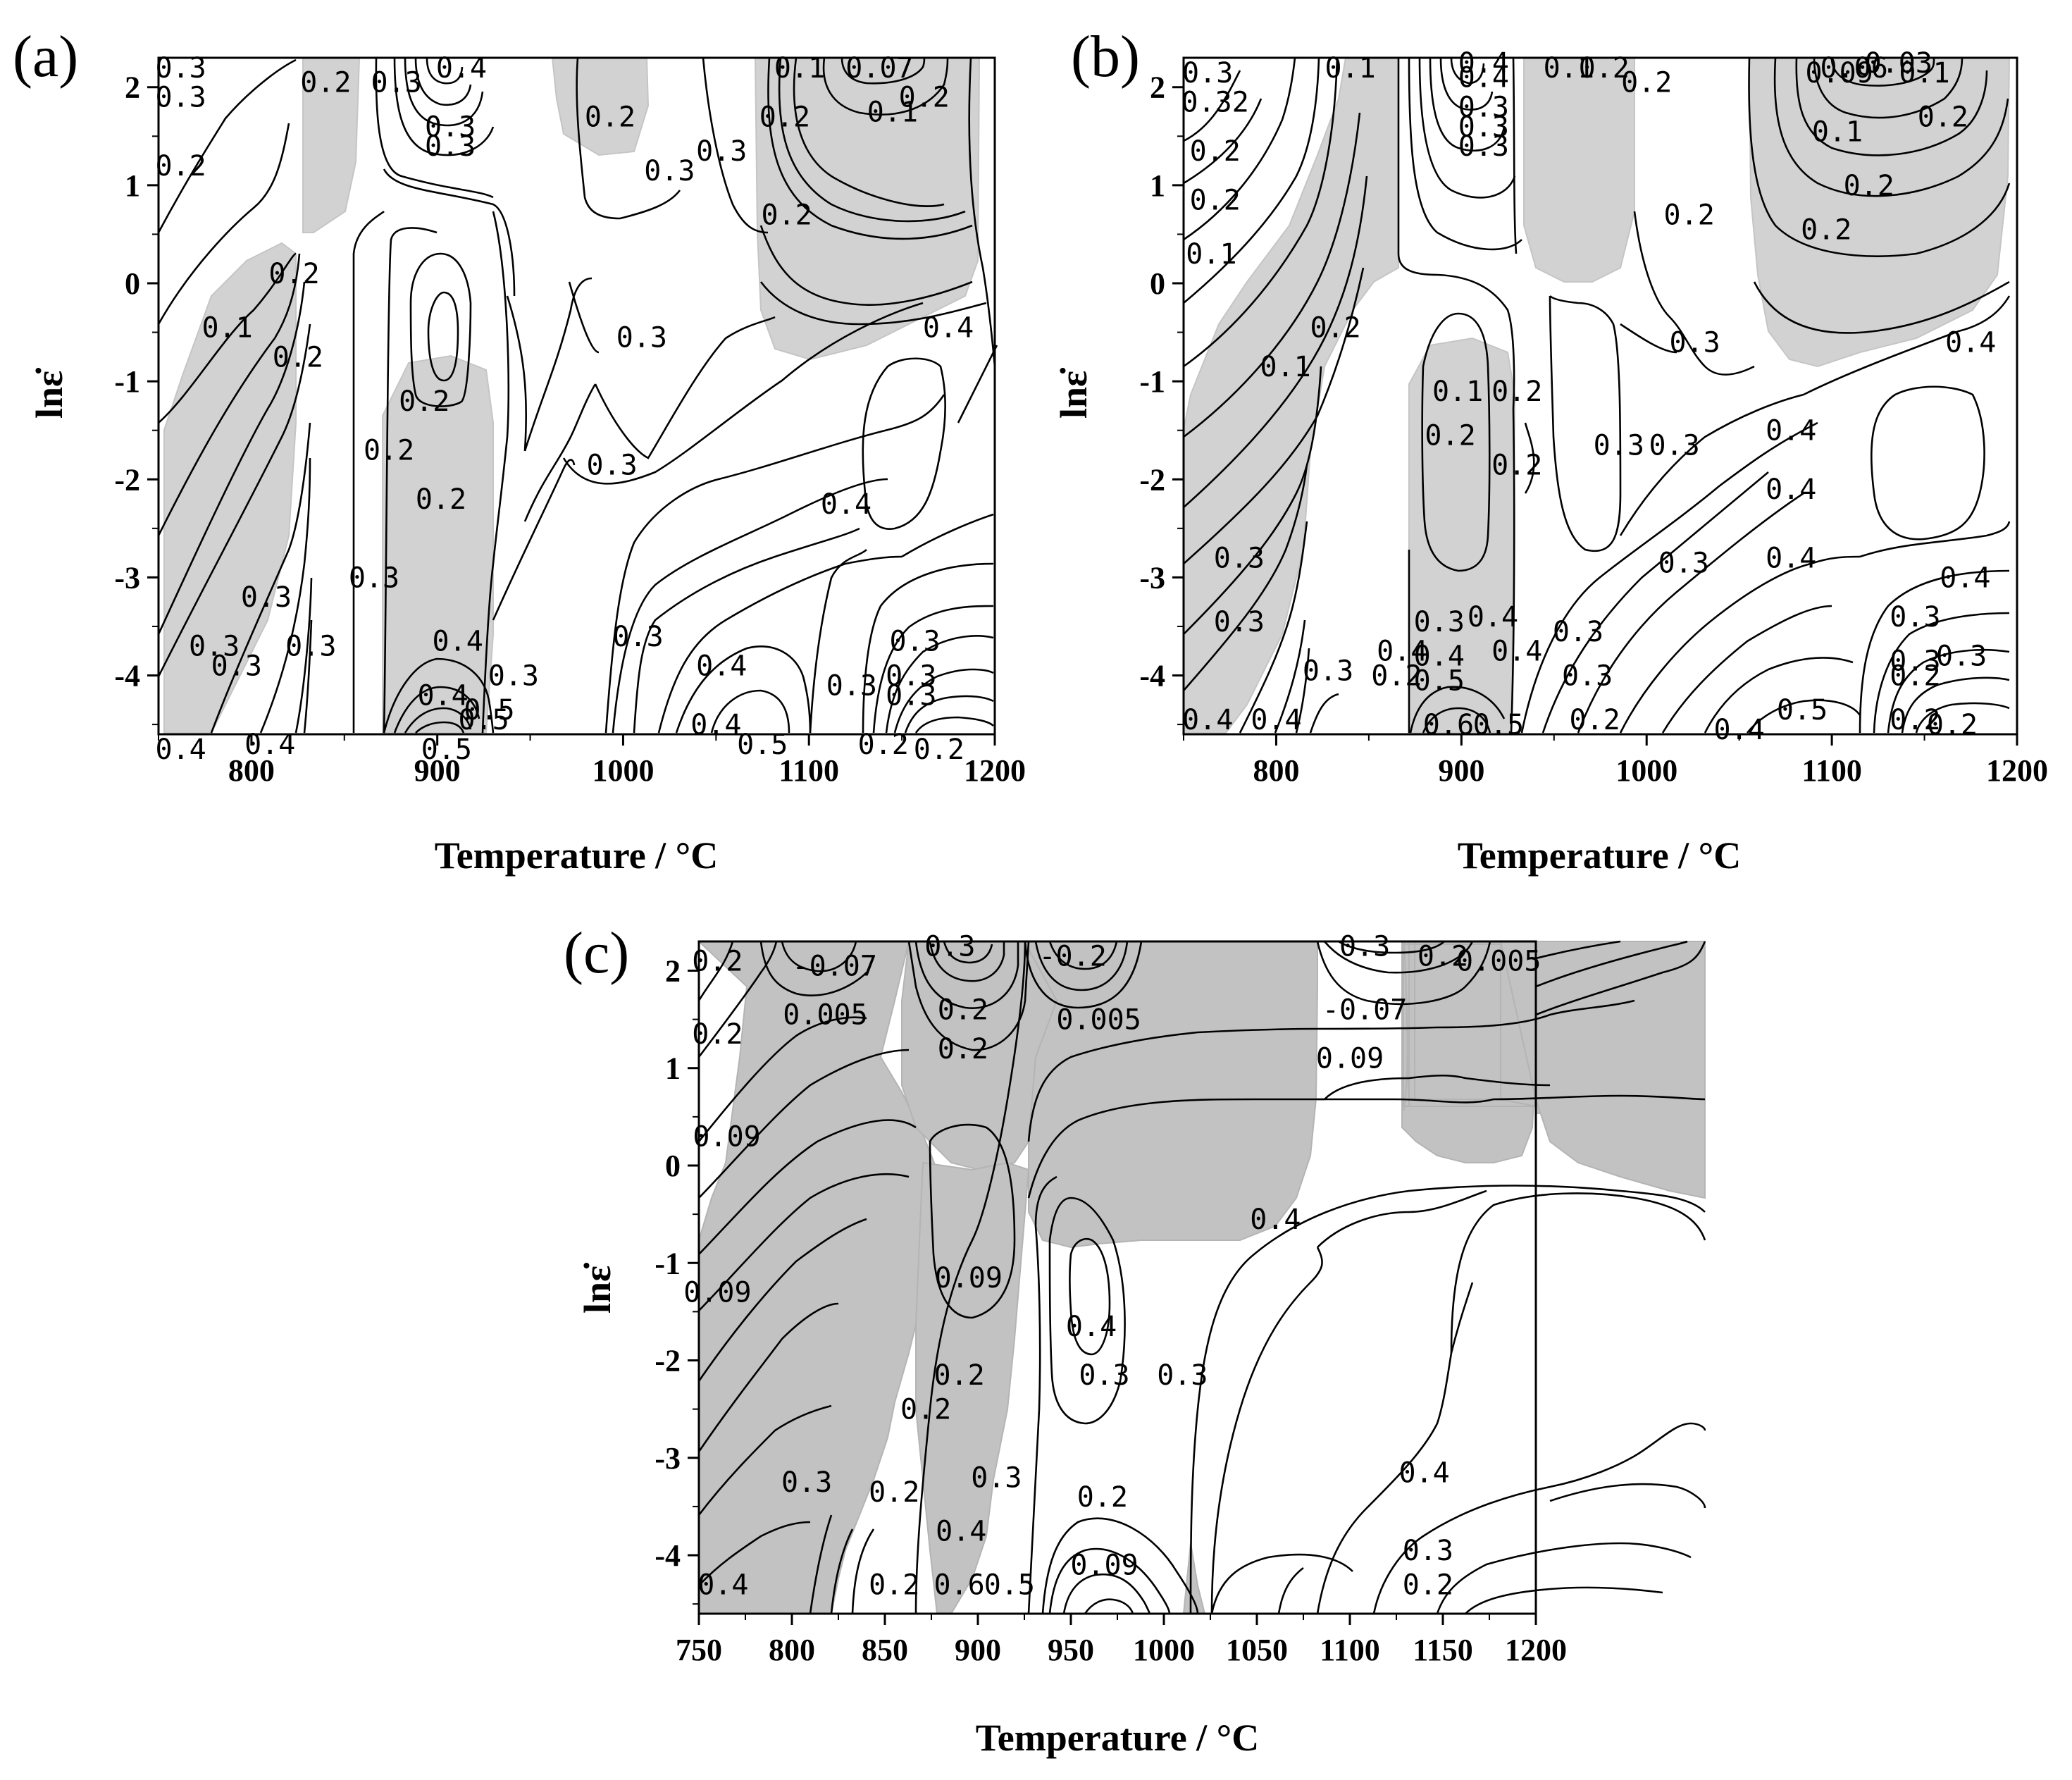 The height and width of the screenshot is (1780, 2072). I want to click on contour-label: 0.005, so click(1098, 1019).